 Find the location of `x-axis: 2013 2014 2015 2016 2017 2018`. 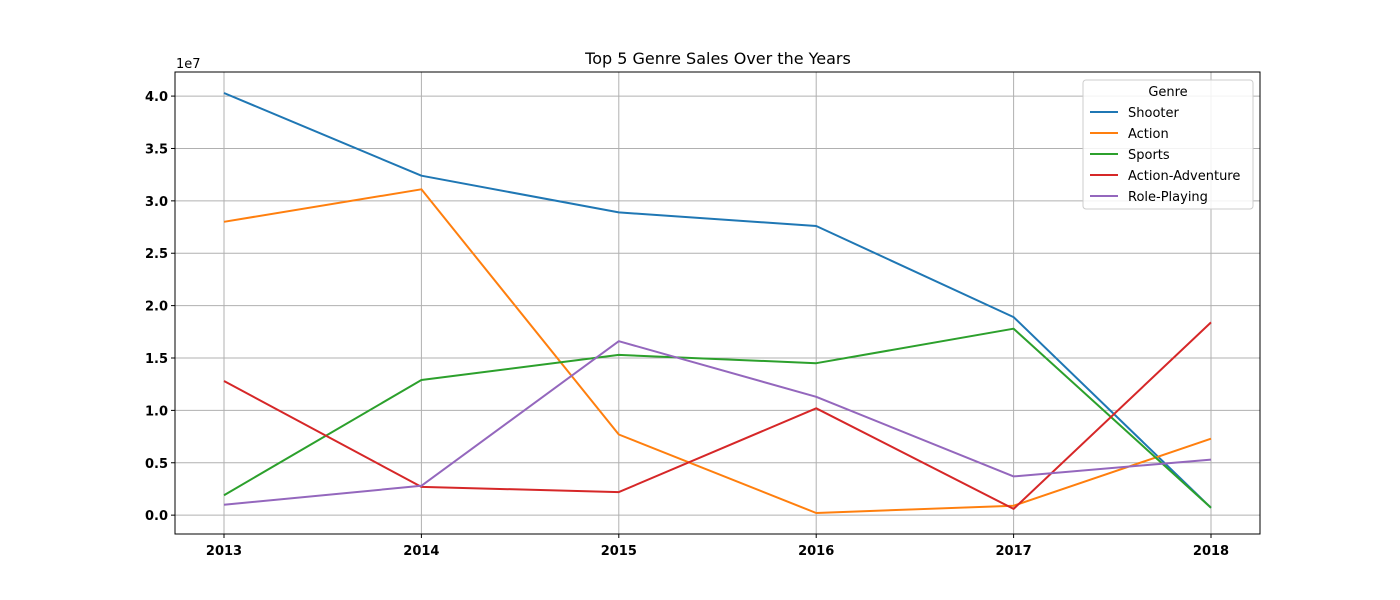

x-axis: 2013 2014 2015 2016 2017 2018 is located at coordinates (717, 546).